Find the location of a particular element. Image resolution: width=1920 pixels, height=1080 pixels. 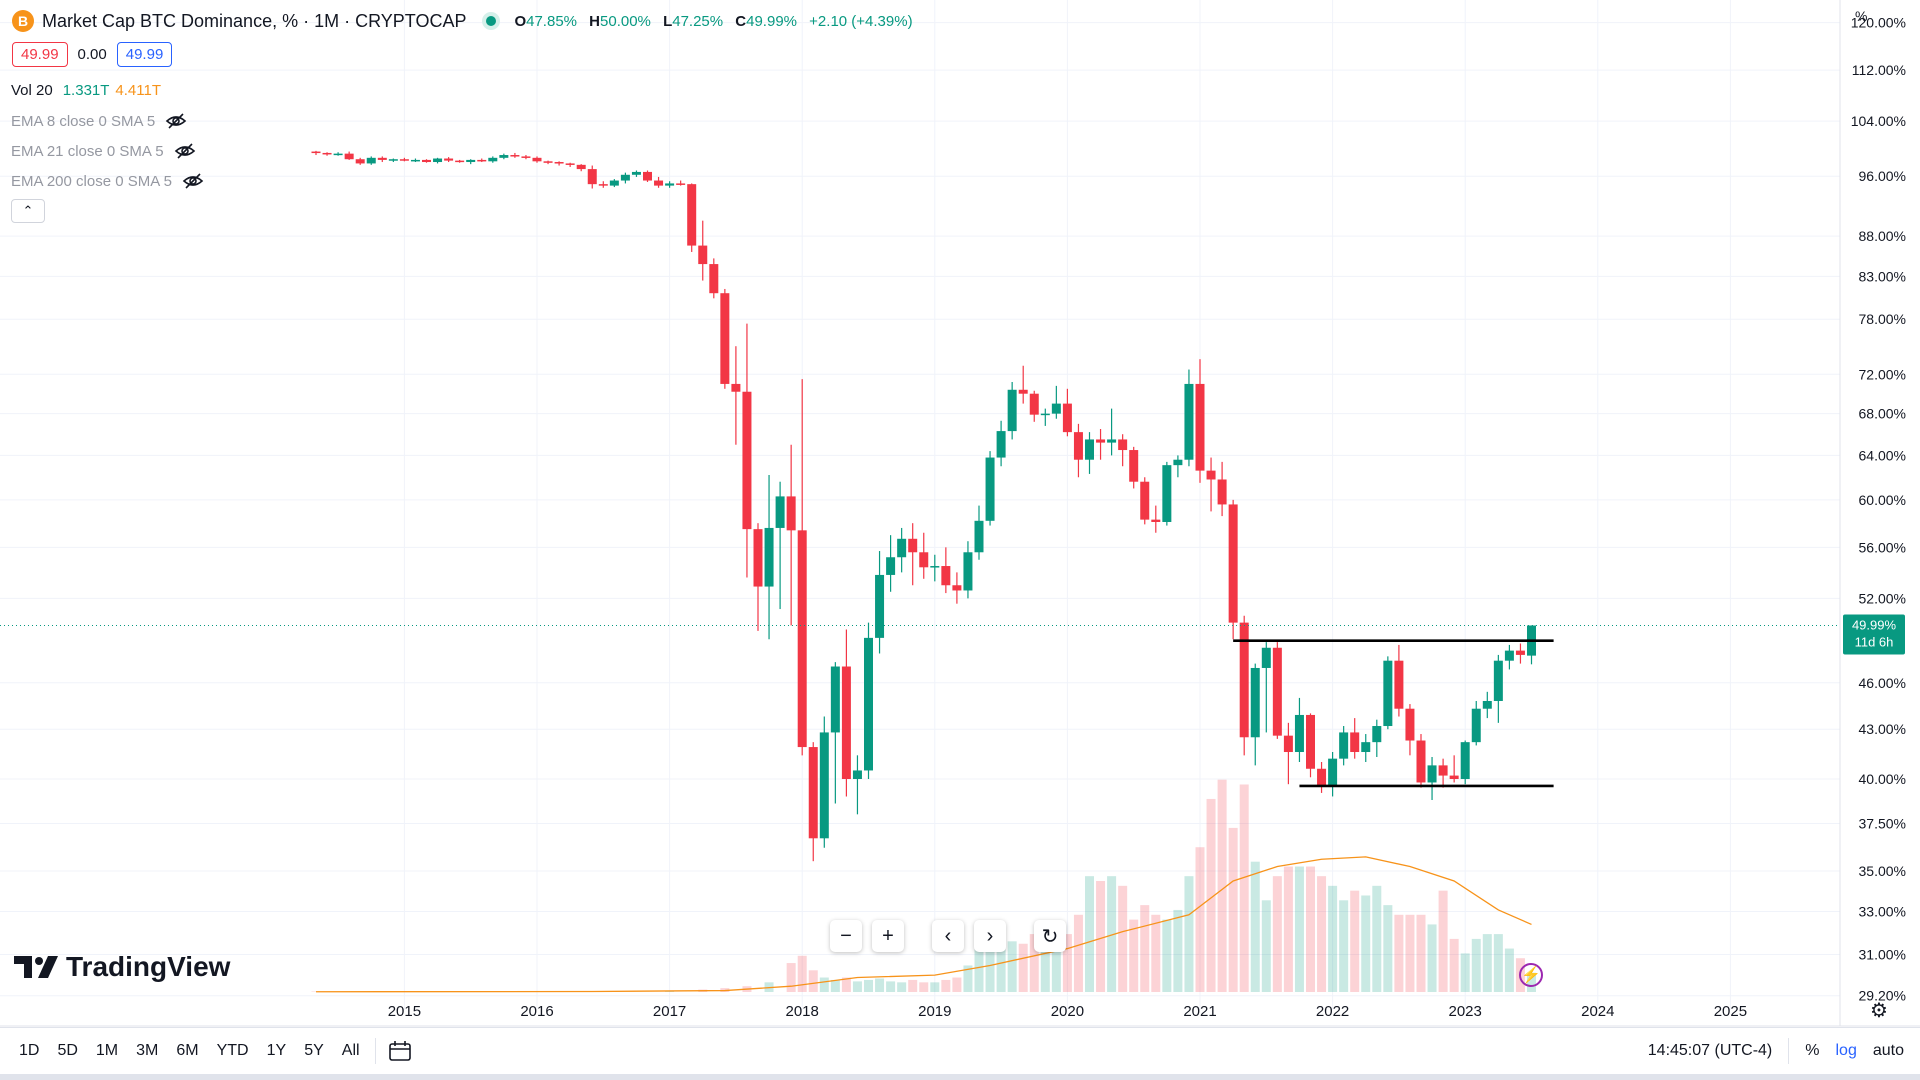

low-label: L is located at coordinates (668, 21).